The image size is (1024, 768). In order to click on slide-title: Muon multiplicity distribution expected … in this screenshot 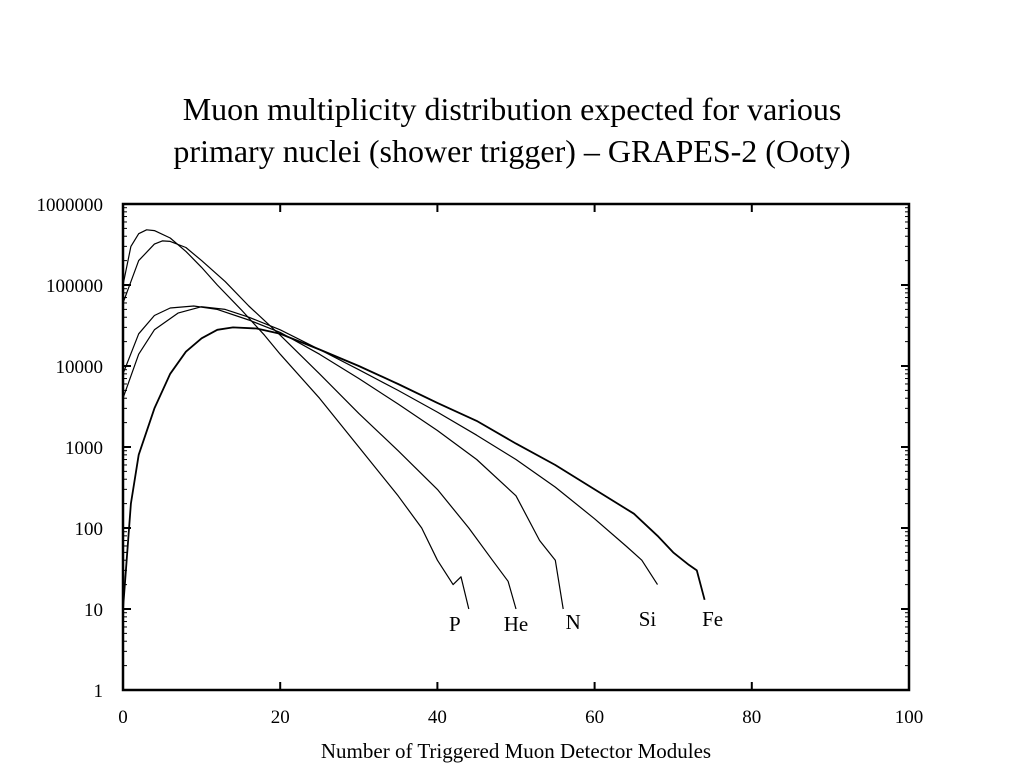, I will do `click(512, 130)`.